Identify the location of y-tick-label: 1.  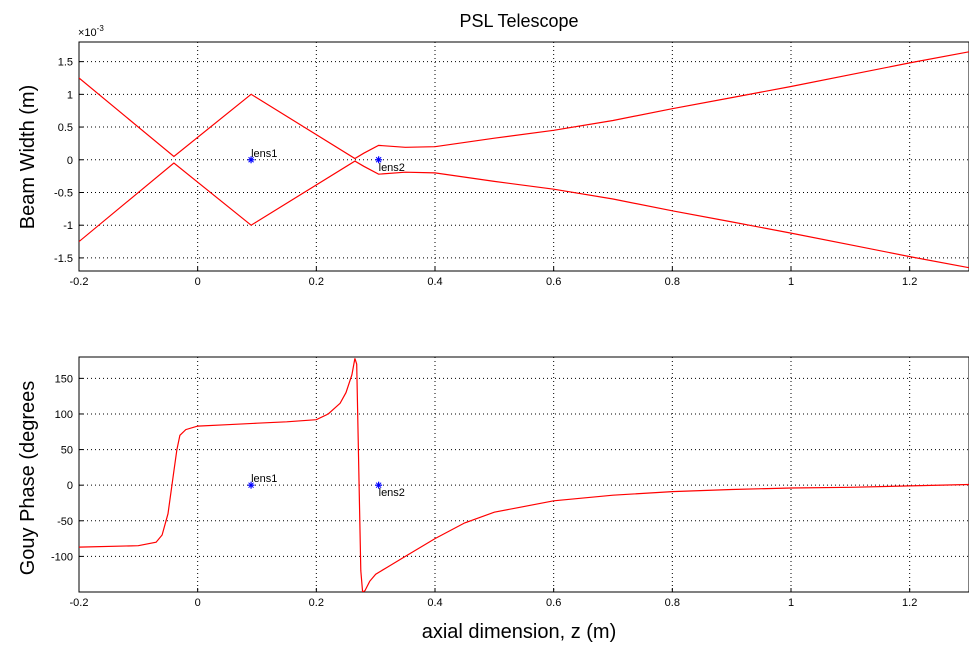
(70, 95).